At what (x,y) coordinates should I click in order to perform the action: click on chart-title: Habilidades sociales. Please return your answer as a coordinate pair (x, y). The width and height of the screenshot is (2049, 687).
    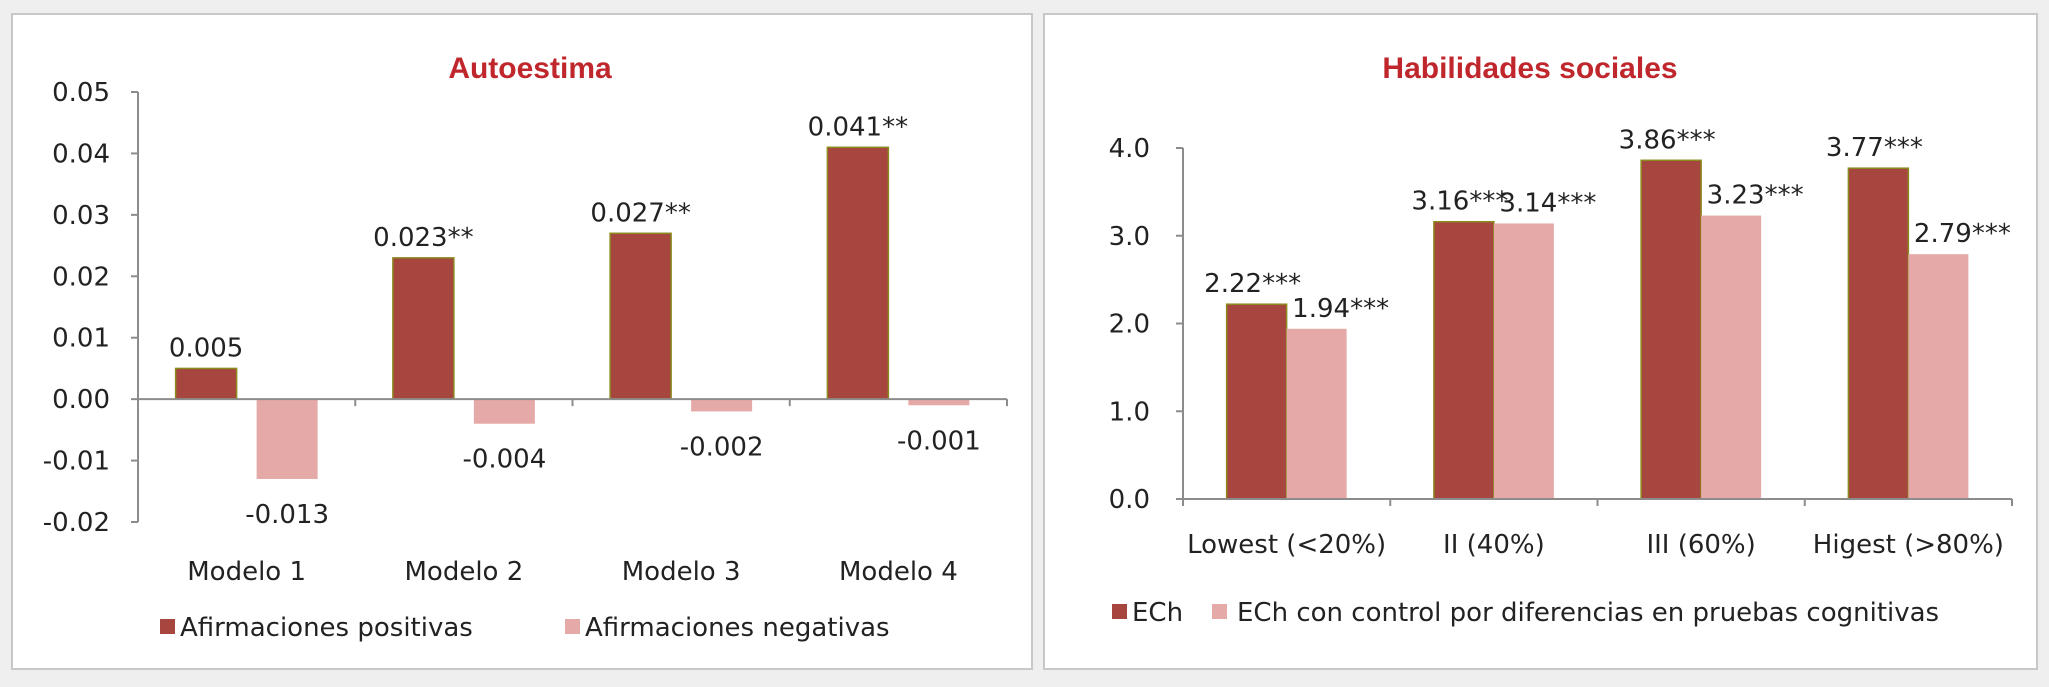
    Looking at the image, I should click on (1529, 68).